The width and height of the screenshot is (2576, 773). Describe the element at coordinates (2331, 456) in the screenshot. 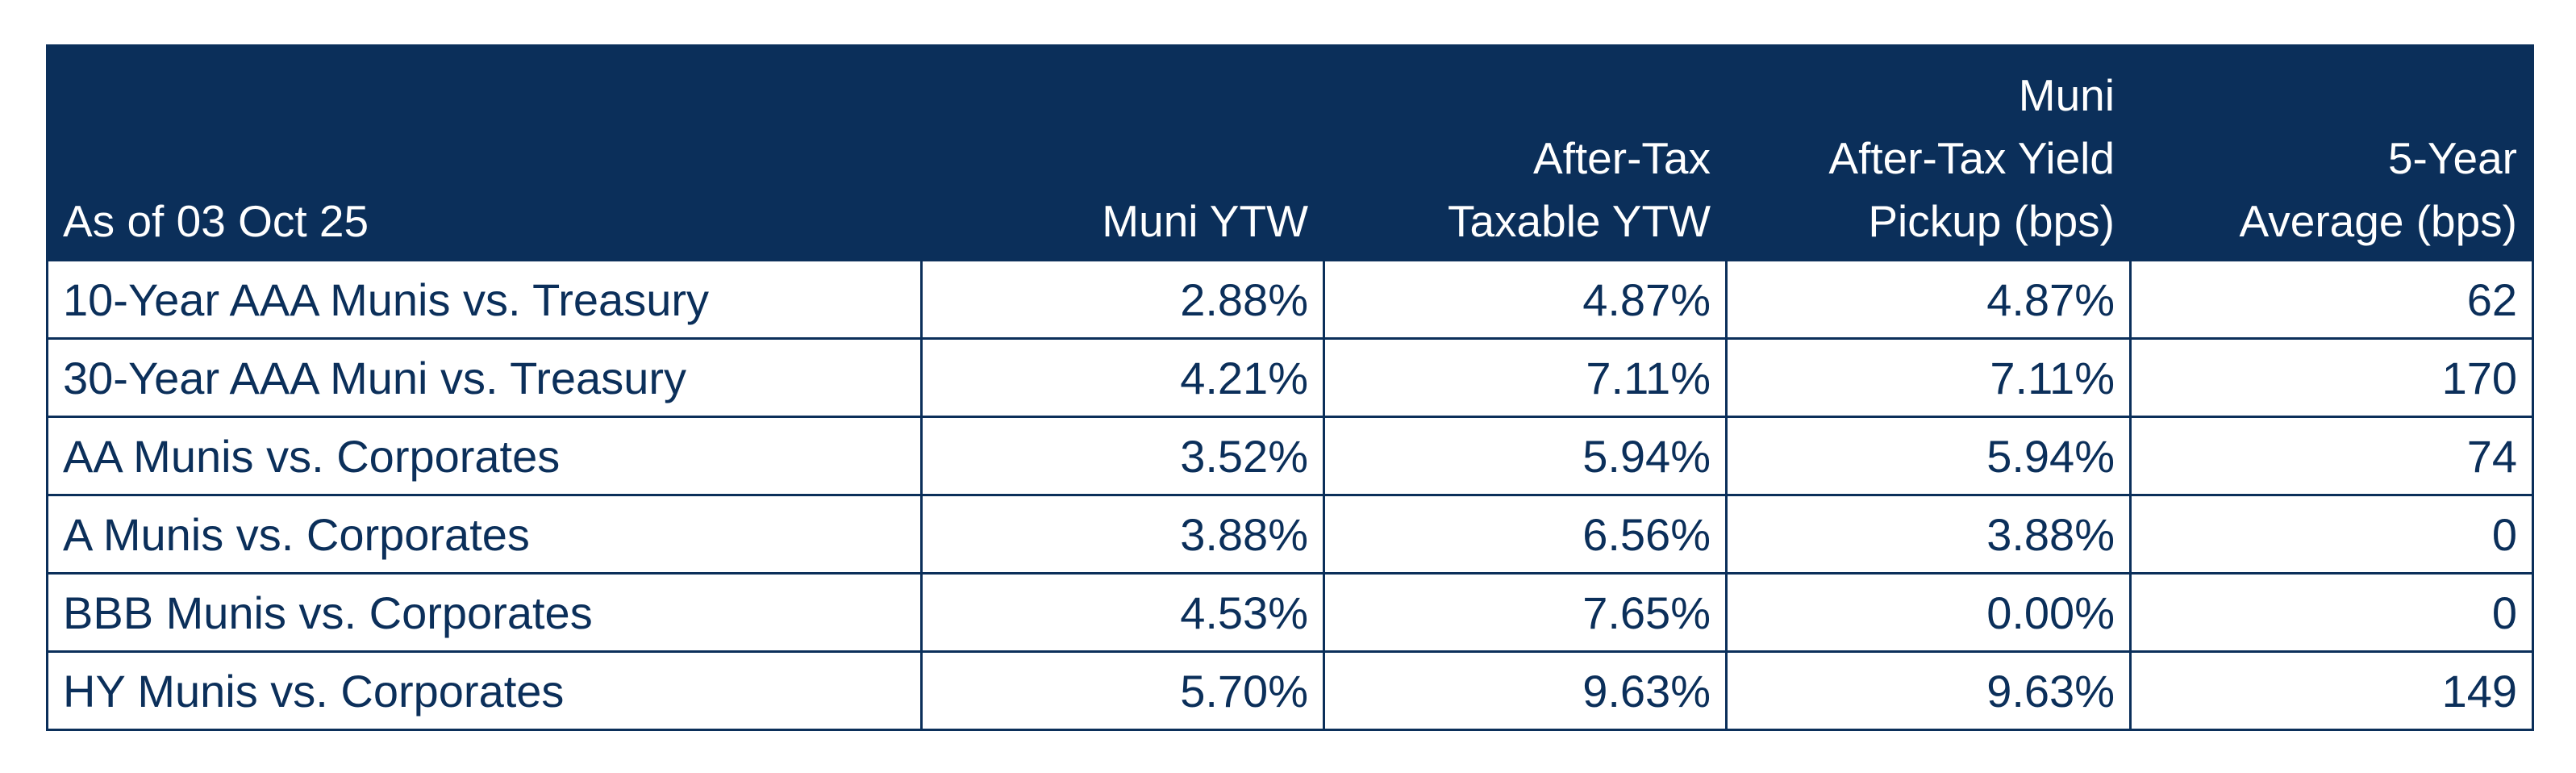

I see `value-cell: 74` at that location.